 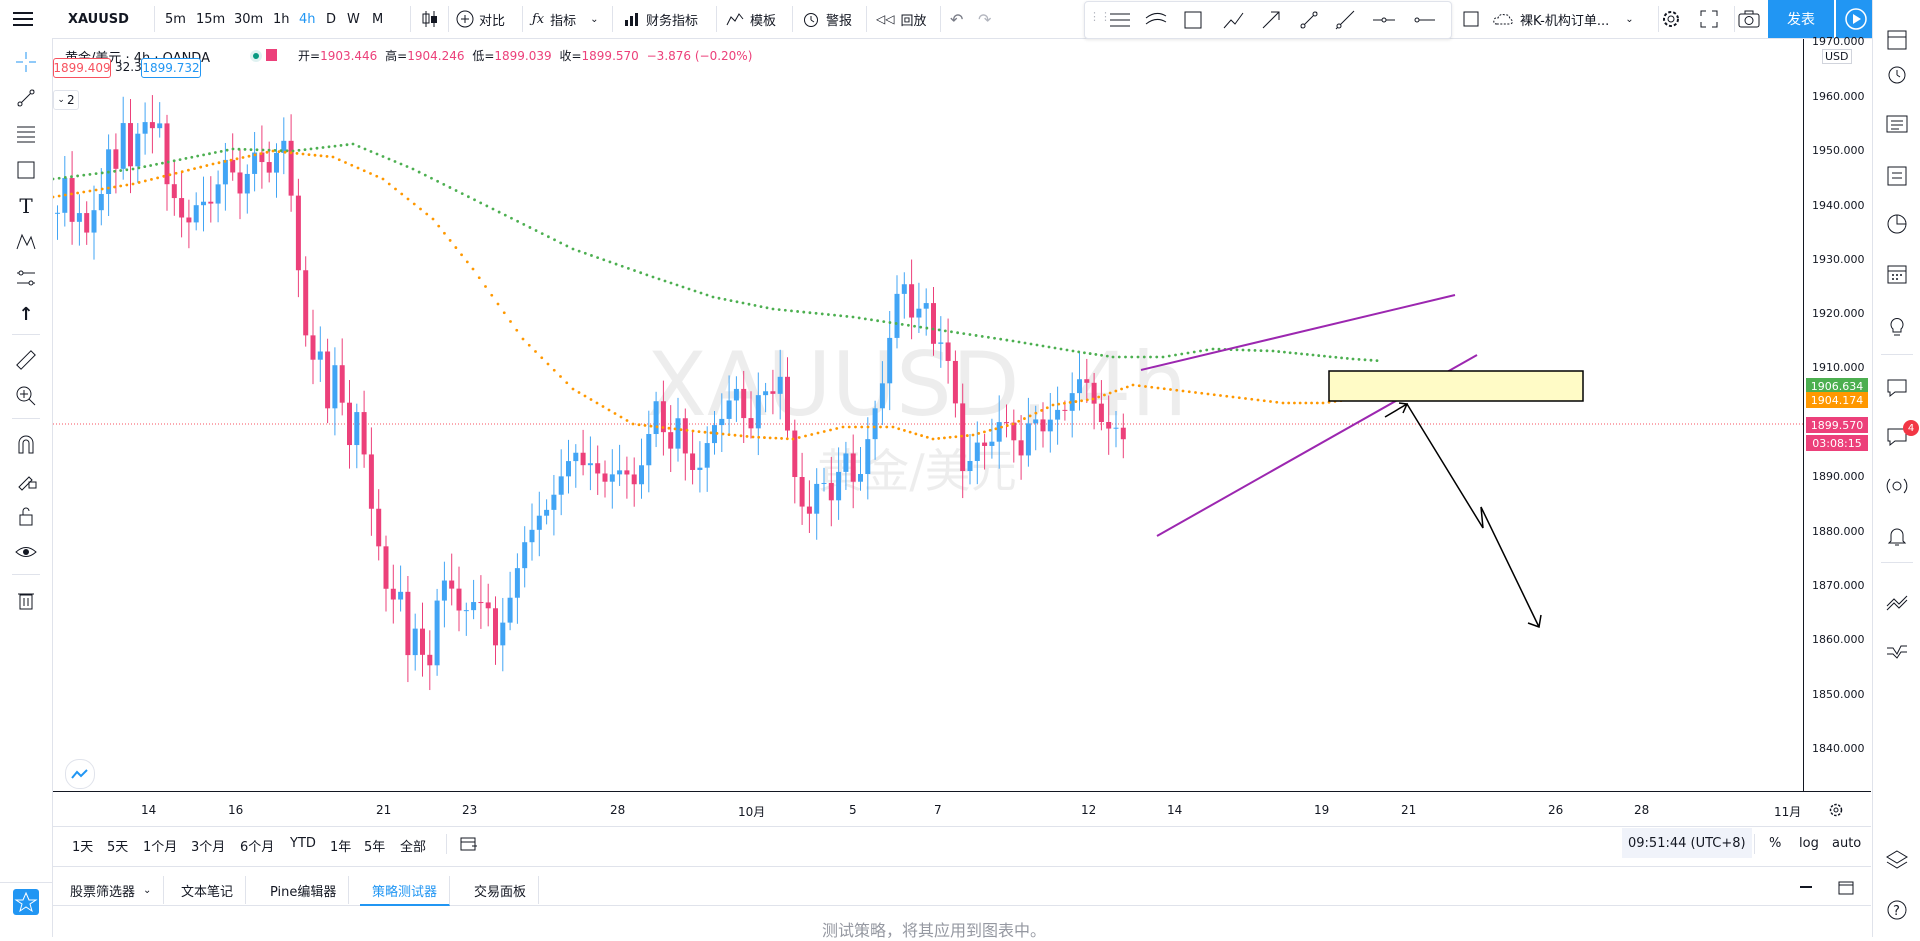 What do you see at coordinates (1749, 19) in the screenshot?
I see `camera-icon` at bounding box center [1749, 19].